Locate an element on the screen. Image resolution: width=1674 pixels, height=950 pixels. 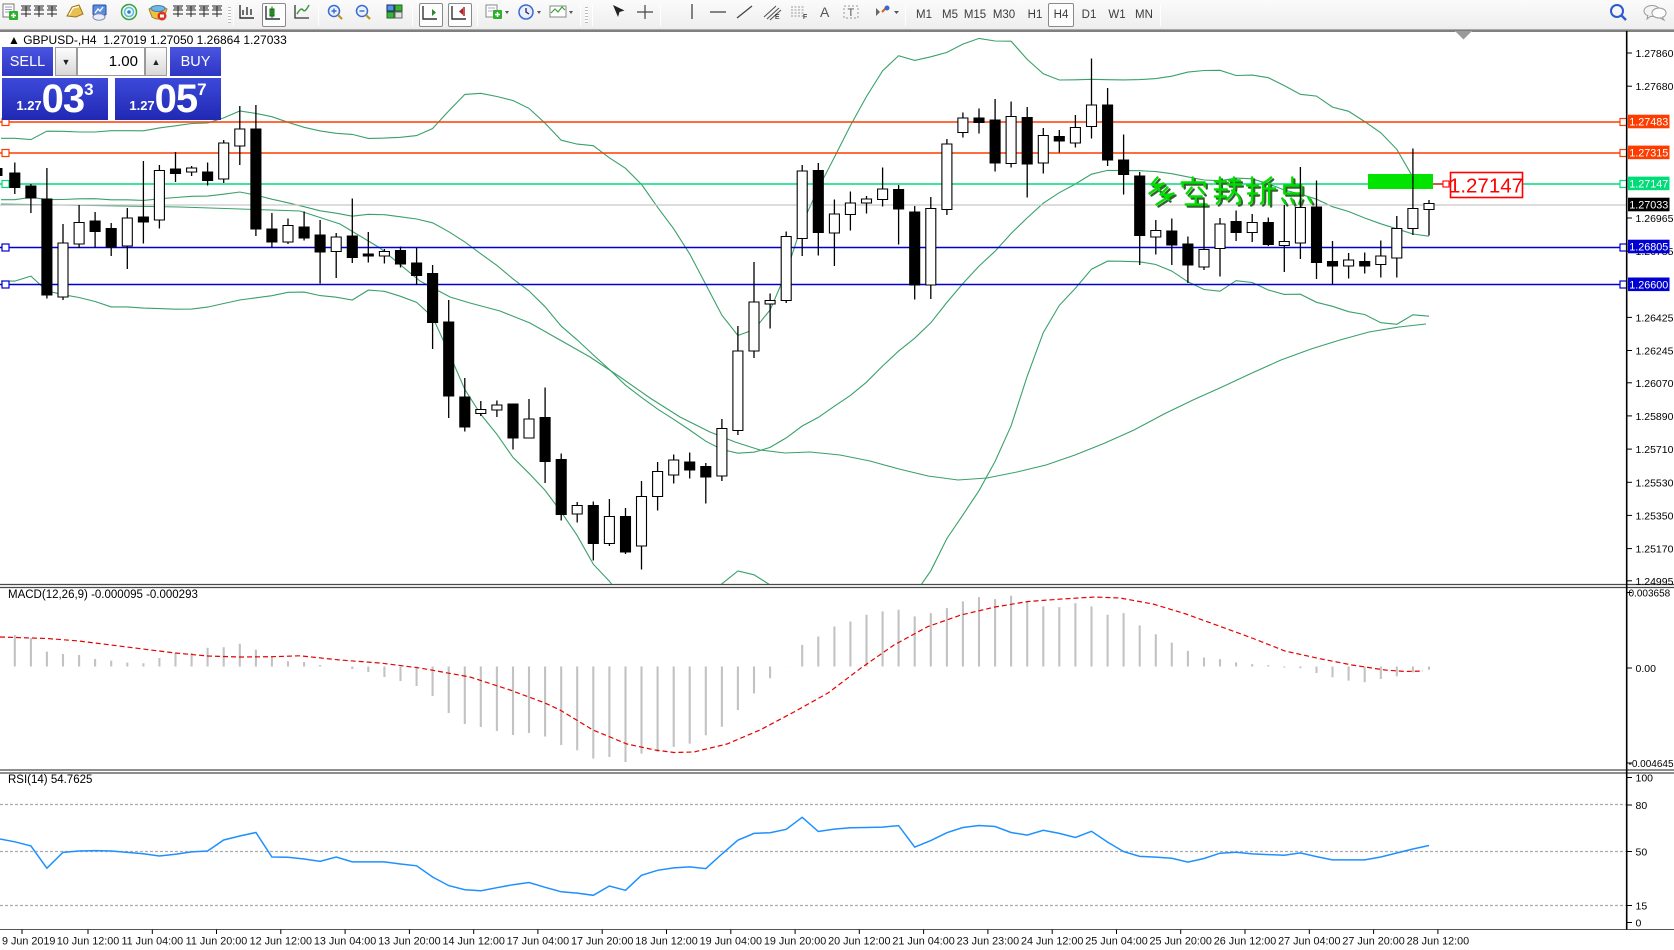
svg-text: 24 Jun 12:00 is located at coordinates (1052, 942).